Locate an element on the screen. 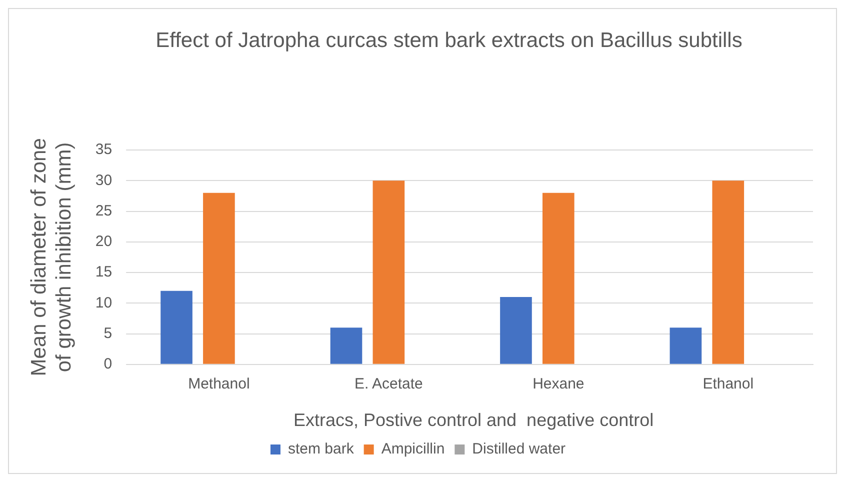 This screenshot has height=482, width=845. y-tick-label: 10 is located at coordinates (103, 303).